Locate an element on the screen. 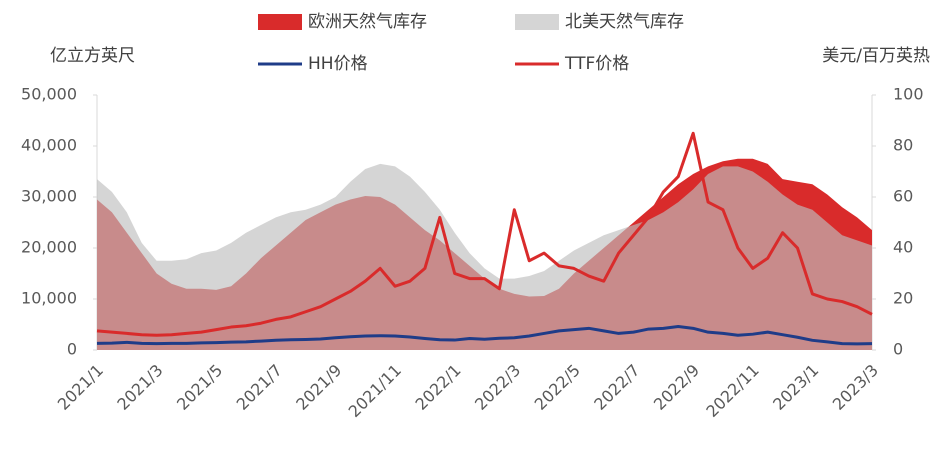 The width and height of the screenshot is (940, 465). x-tick-label: 2022/5 is located at coordinates (557, 387).